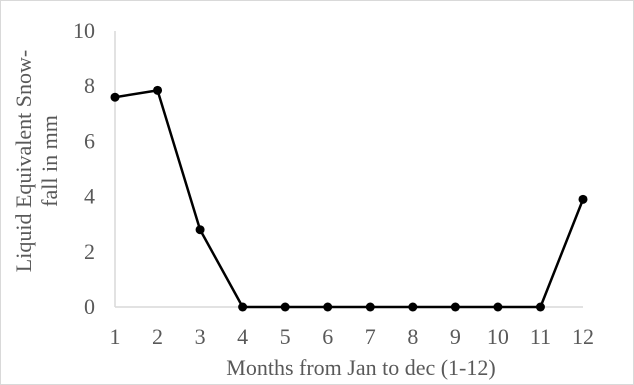 The height and width of the screenshot is (385, 634). I want to click on x-tick-label: 7, so click(370, 336).